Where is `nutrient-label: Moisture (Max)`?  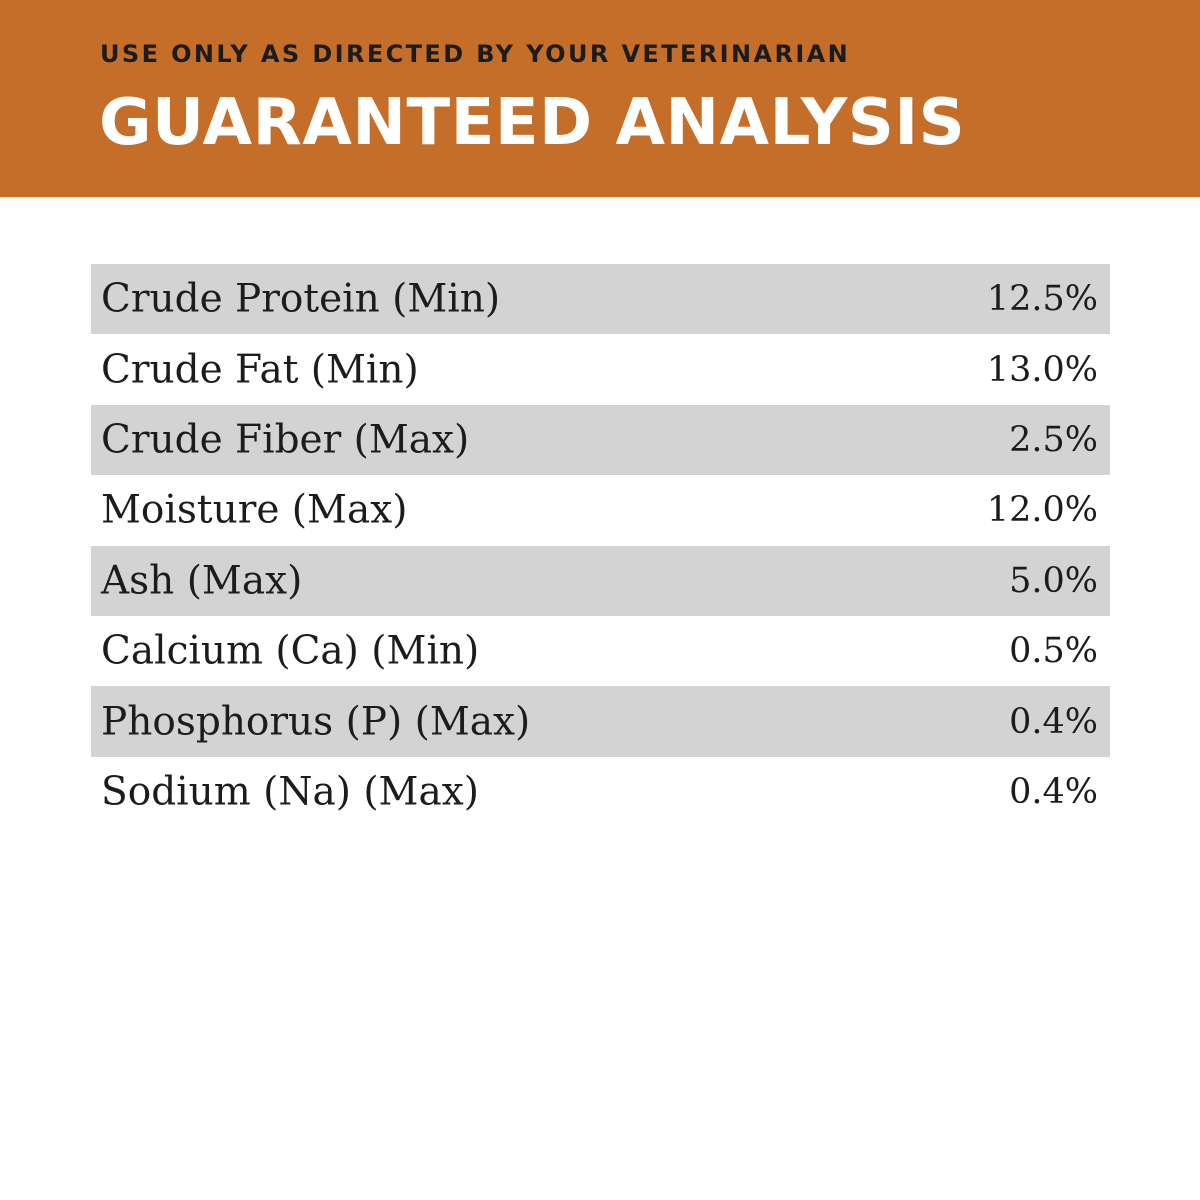 nutrient-label: Moisture (Max) is located at coordinates (254, 510).